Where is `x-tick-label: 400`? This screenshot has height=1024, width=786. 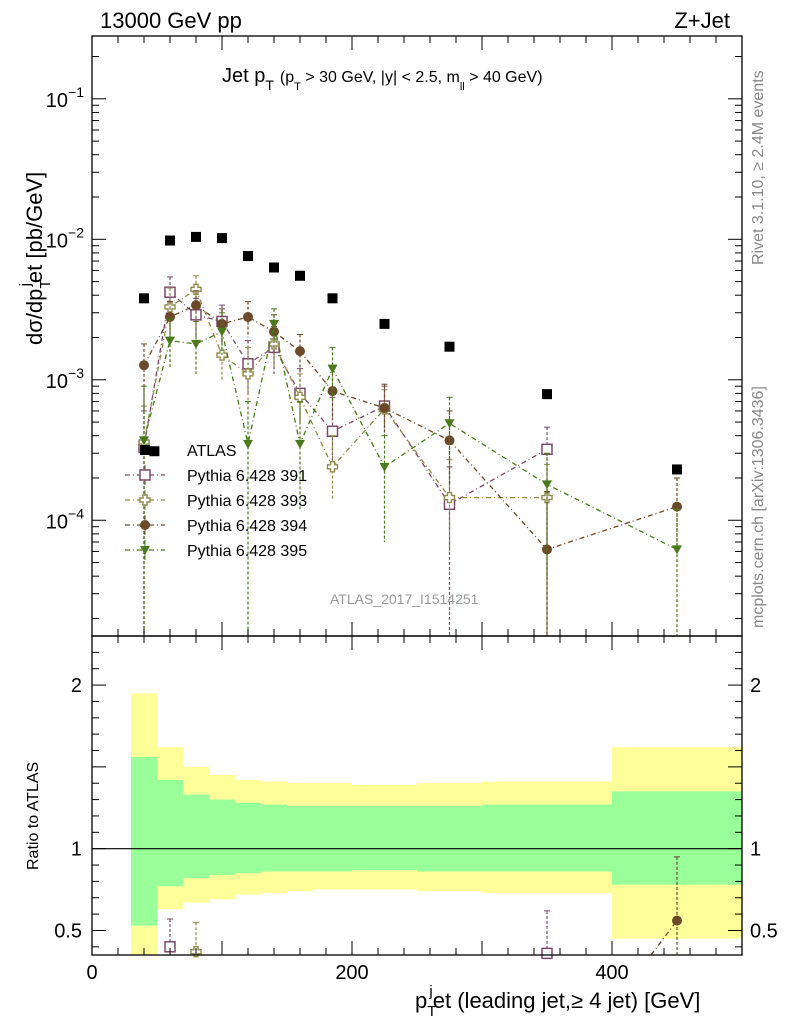 x-tick-label: 400 is located at coordinates (611, 973).